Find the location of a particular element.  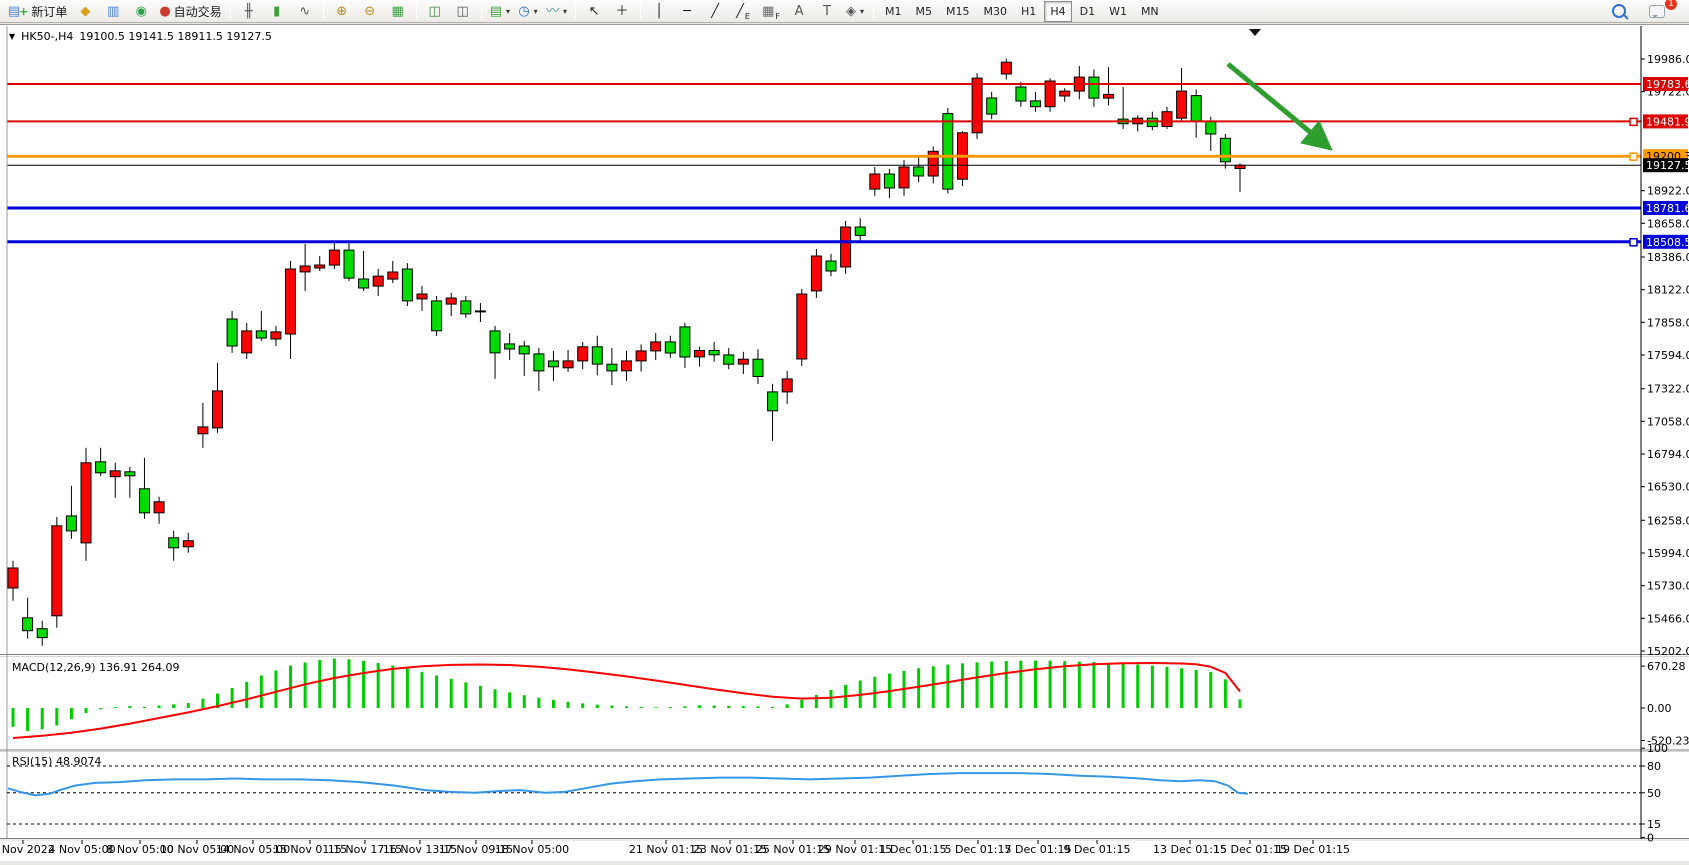

search-button is located at coordinates (1619, 11).